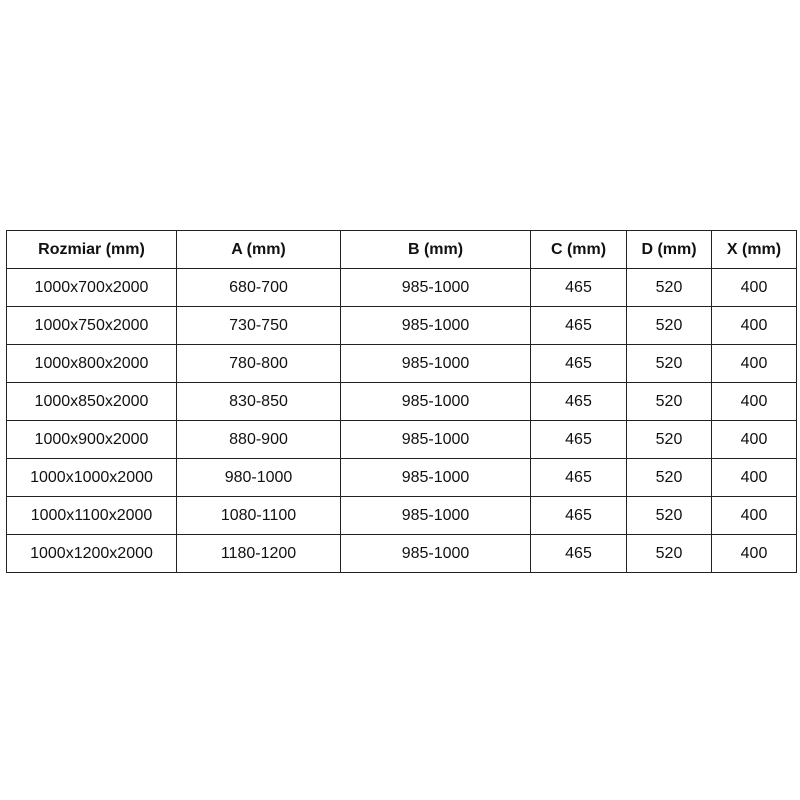  What do you see at coordinates (258, 553) in the screenshot?
I see `cell-a: 1180-1200` at bounding box center [258, 553].